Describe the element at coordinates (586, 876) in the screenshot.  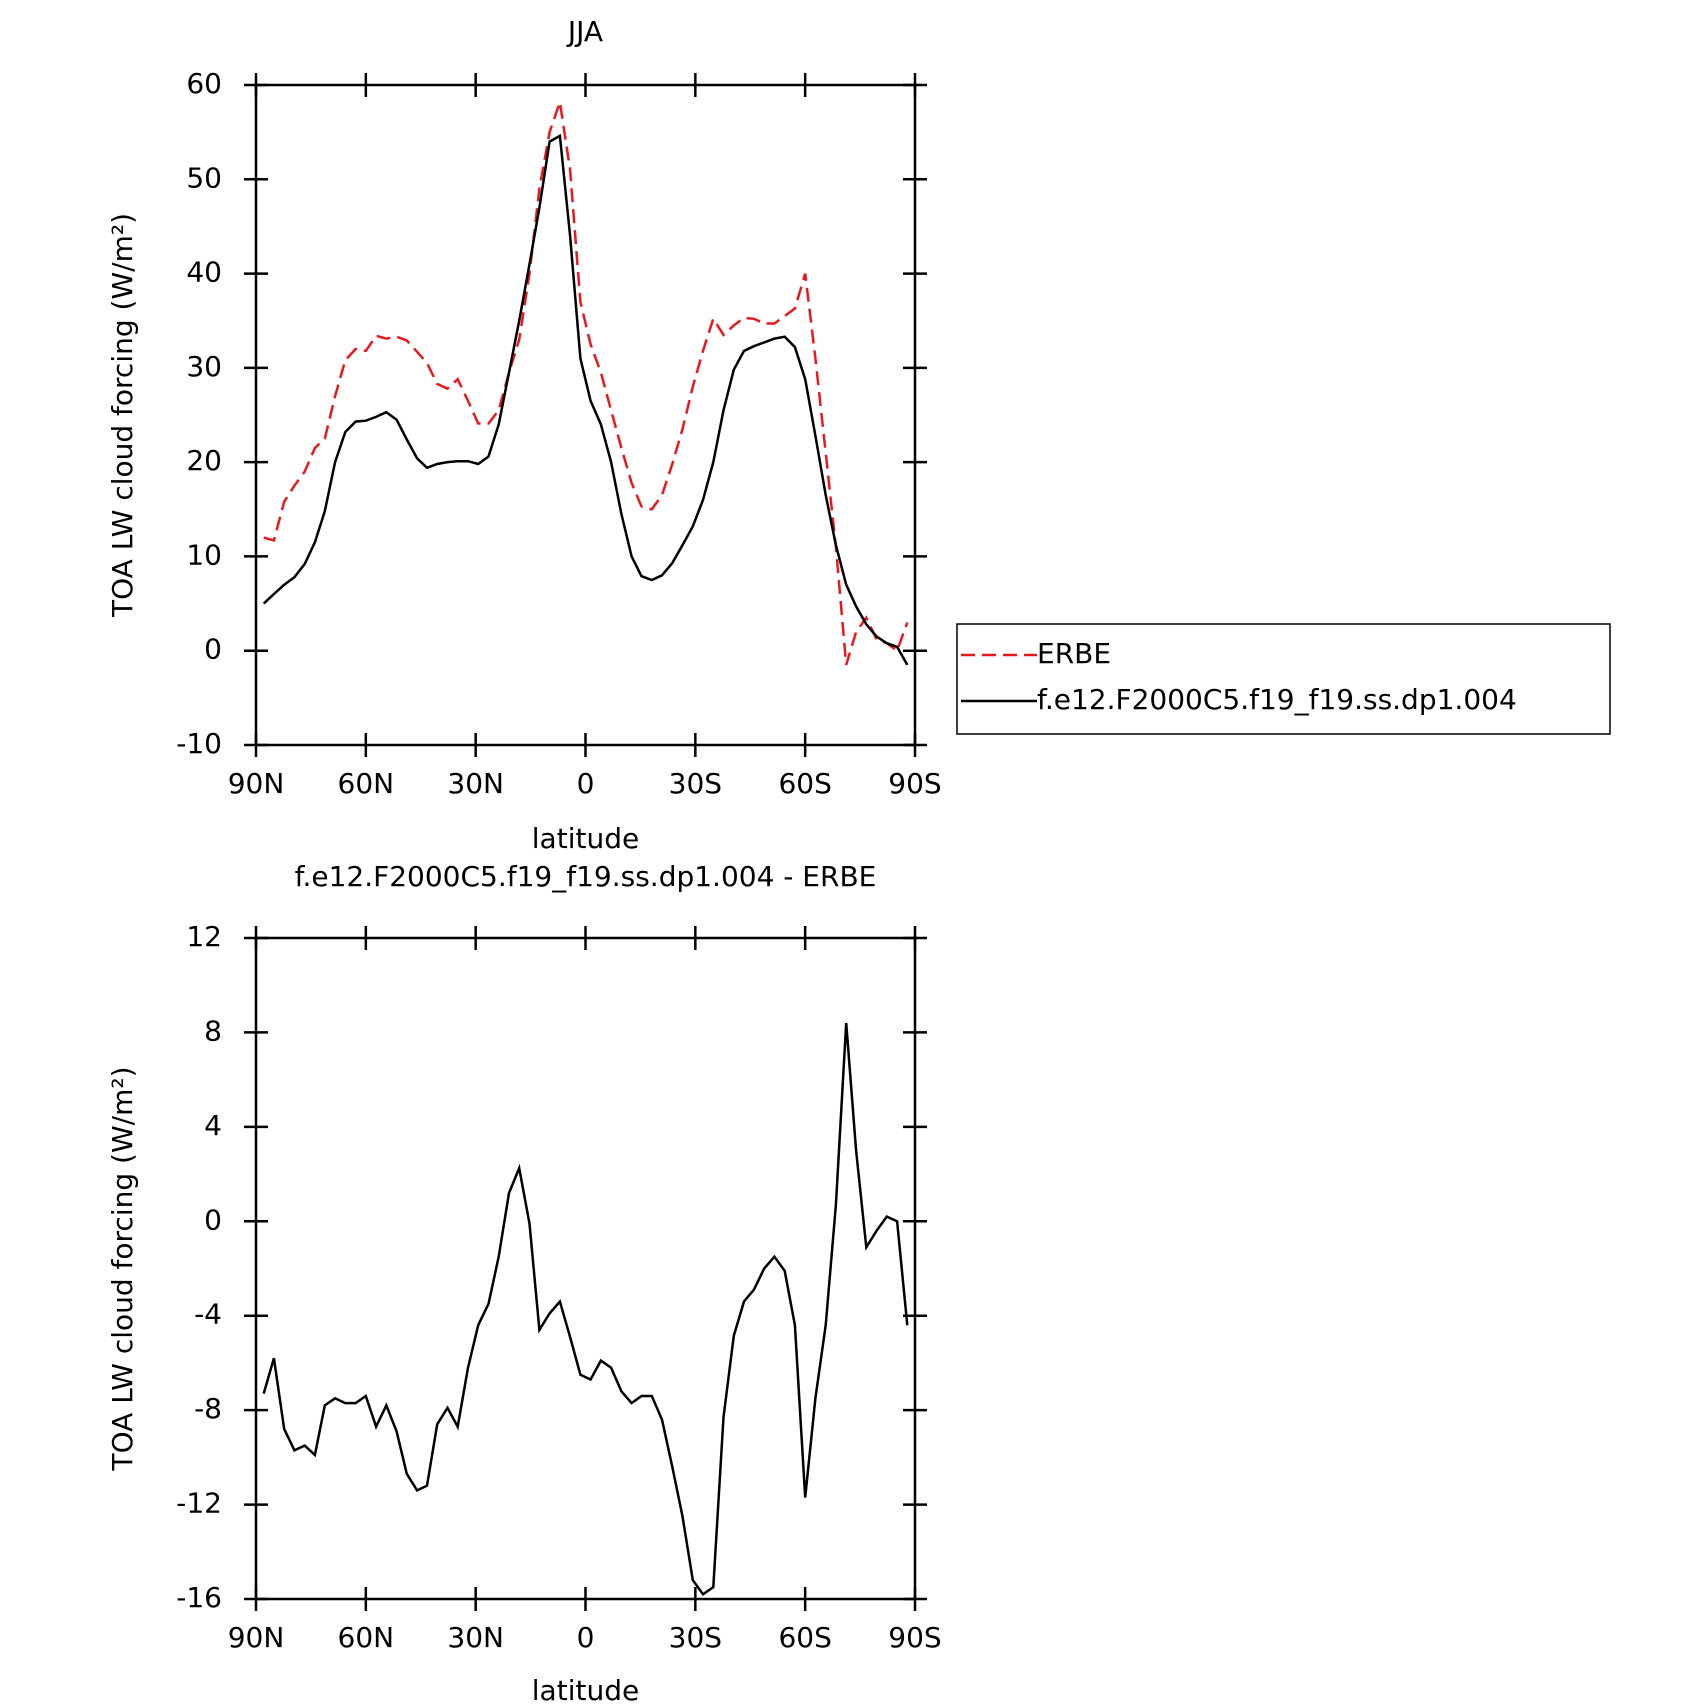
I see `chart-title: f.e12.F2000C5.f19_f19.ss.dp1.004 - ERBE` at that location.